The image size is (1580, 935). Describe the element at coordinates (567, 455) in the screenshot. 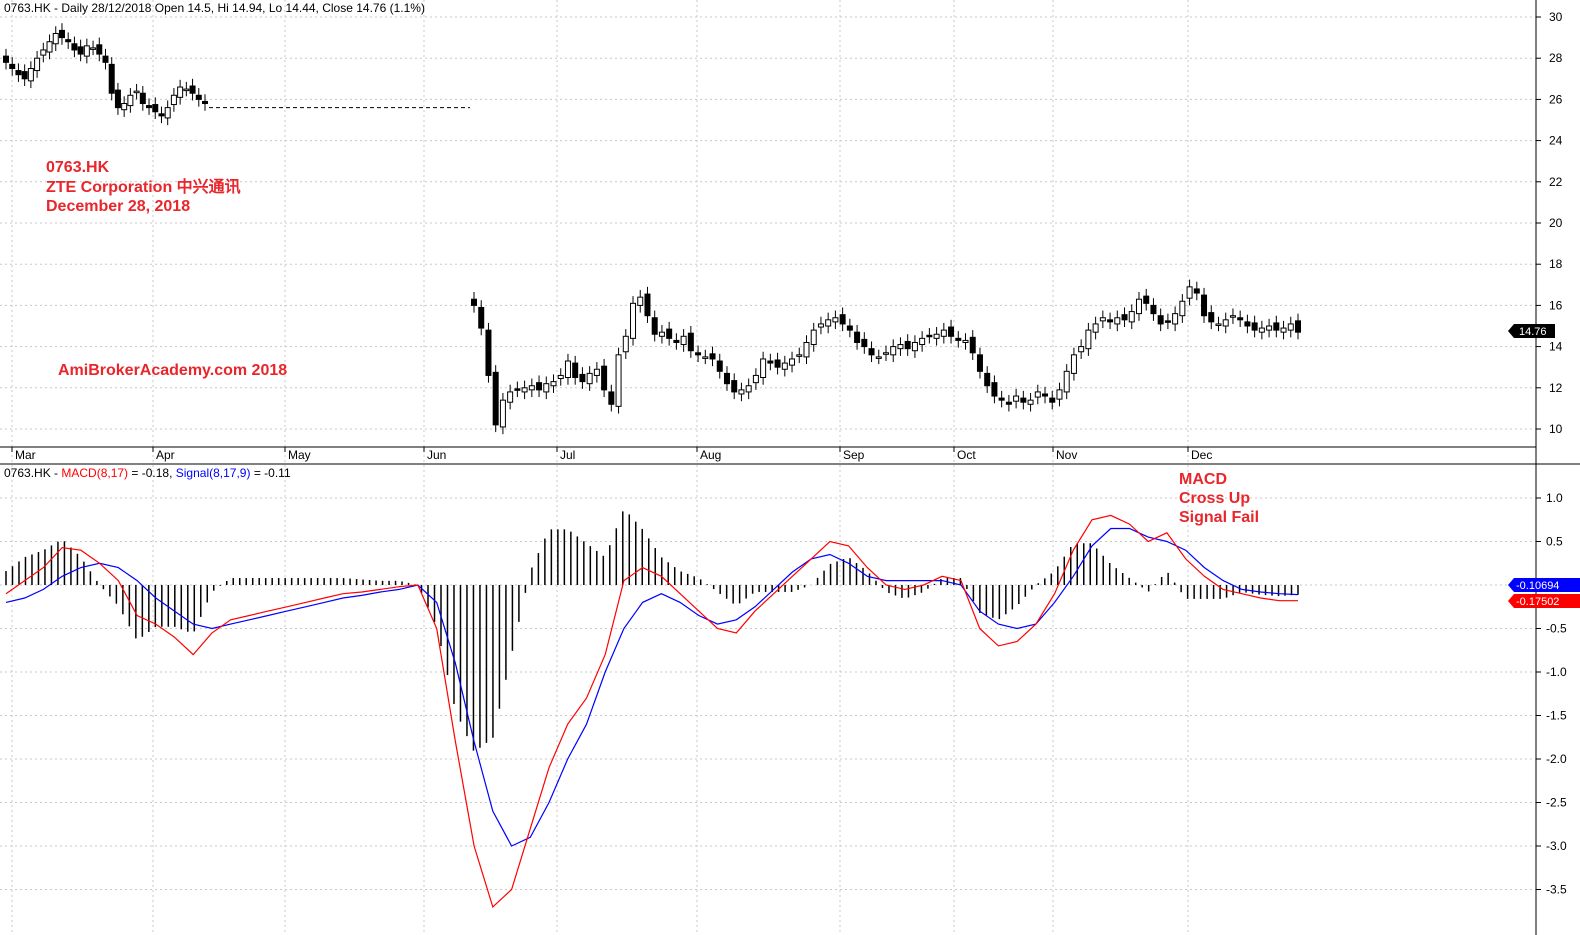

I see `month-label: Jul` at that location.